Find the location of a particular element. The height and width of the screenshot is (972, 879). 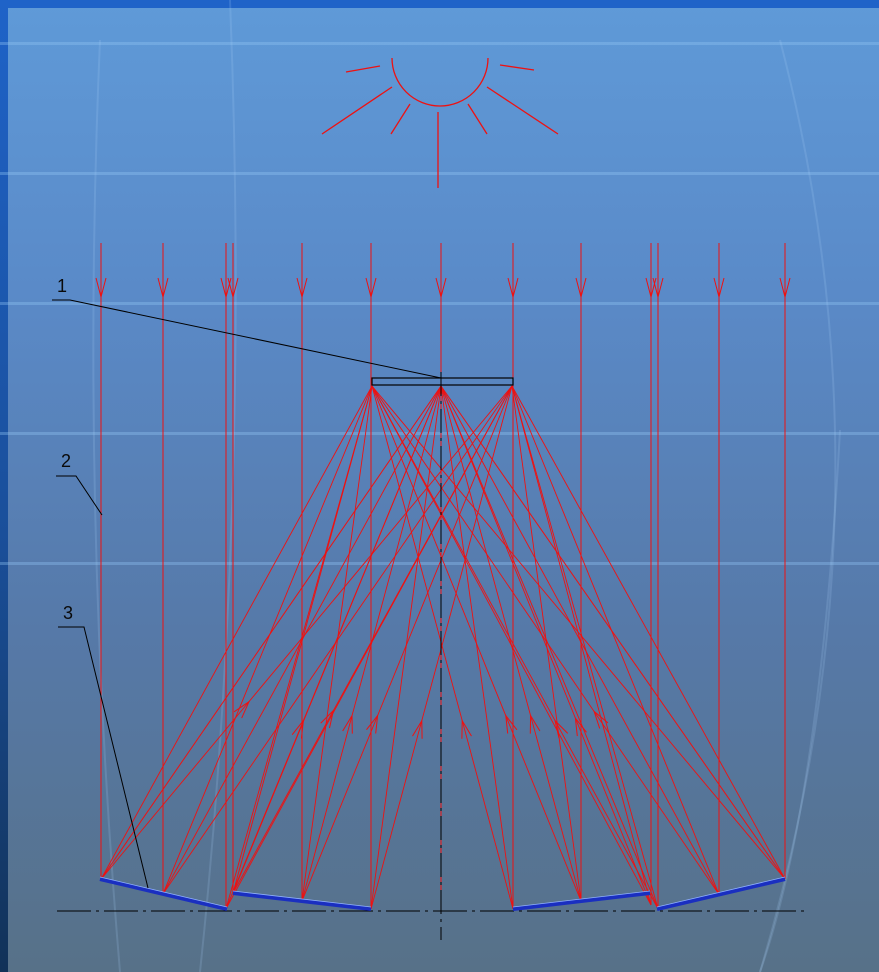

label-incident-ray: 2 is located at coordinates (66, 461).